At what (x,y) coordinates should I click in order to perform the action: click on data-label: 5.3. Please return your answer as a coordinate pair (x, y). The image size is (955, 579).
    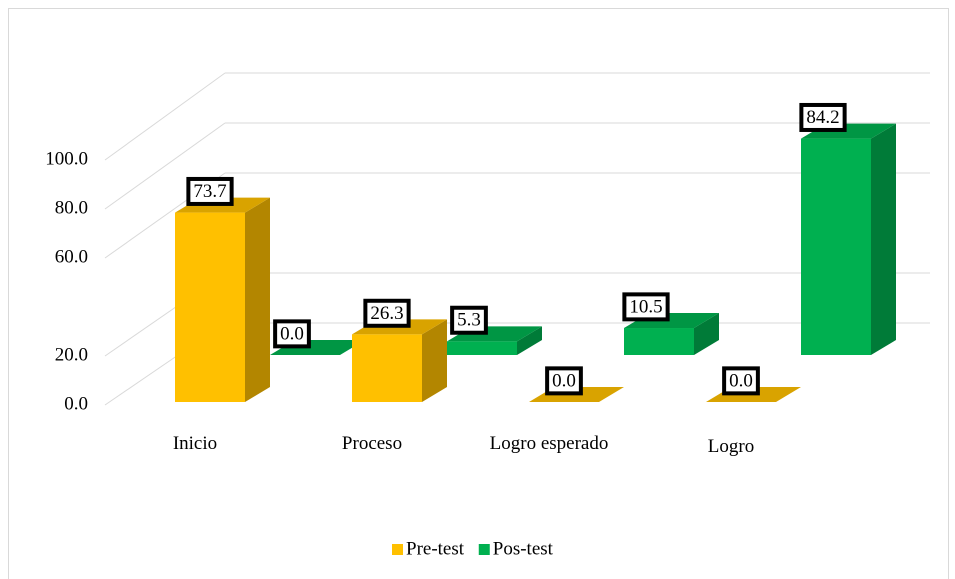
    Looking at the image, I should click on (469, 320).